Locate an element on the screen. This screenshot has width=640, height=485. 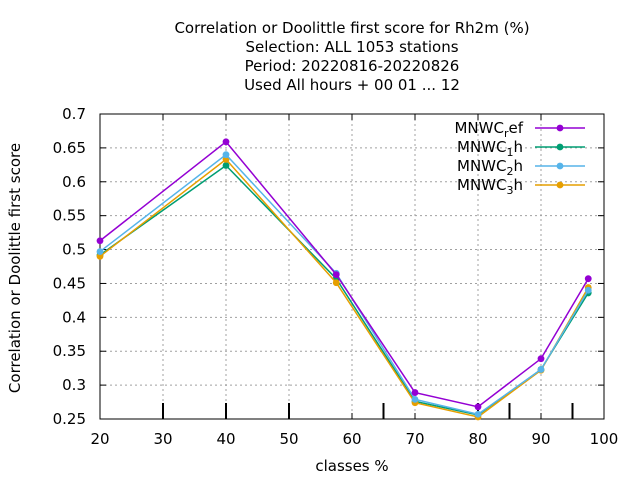
legend-label-sub: 2 is located at coordinates (509, 171).